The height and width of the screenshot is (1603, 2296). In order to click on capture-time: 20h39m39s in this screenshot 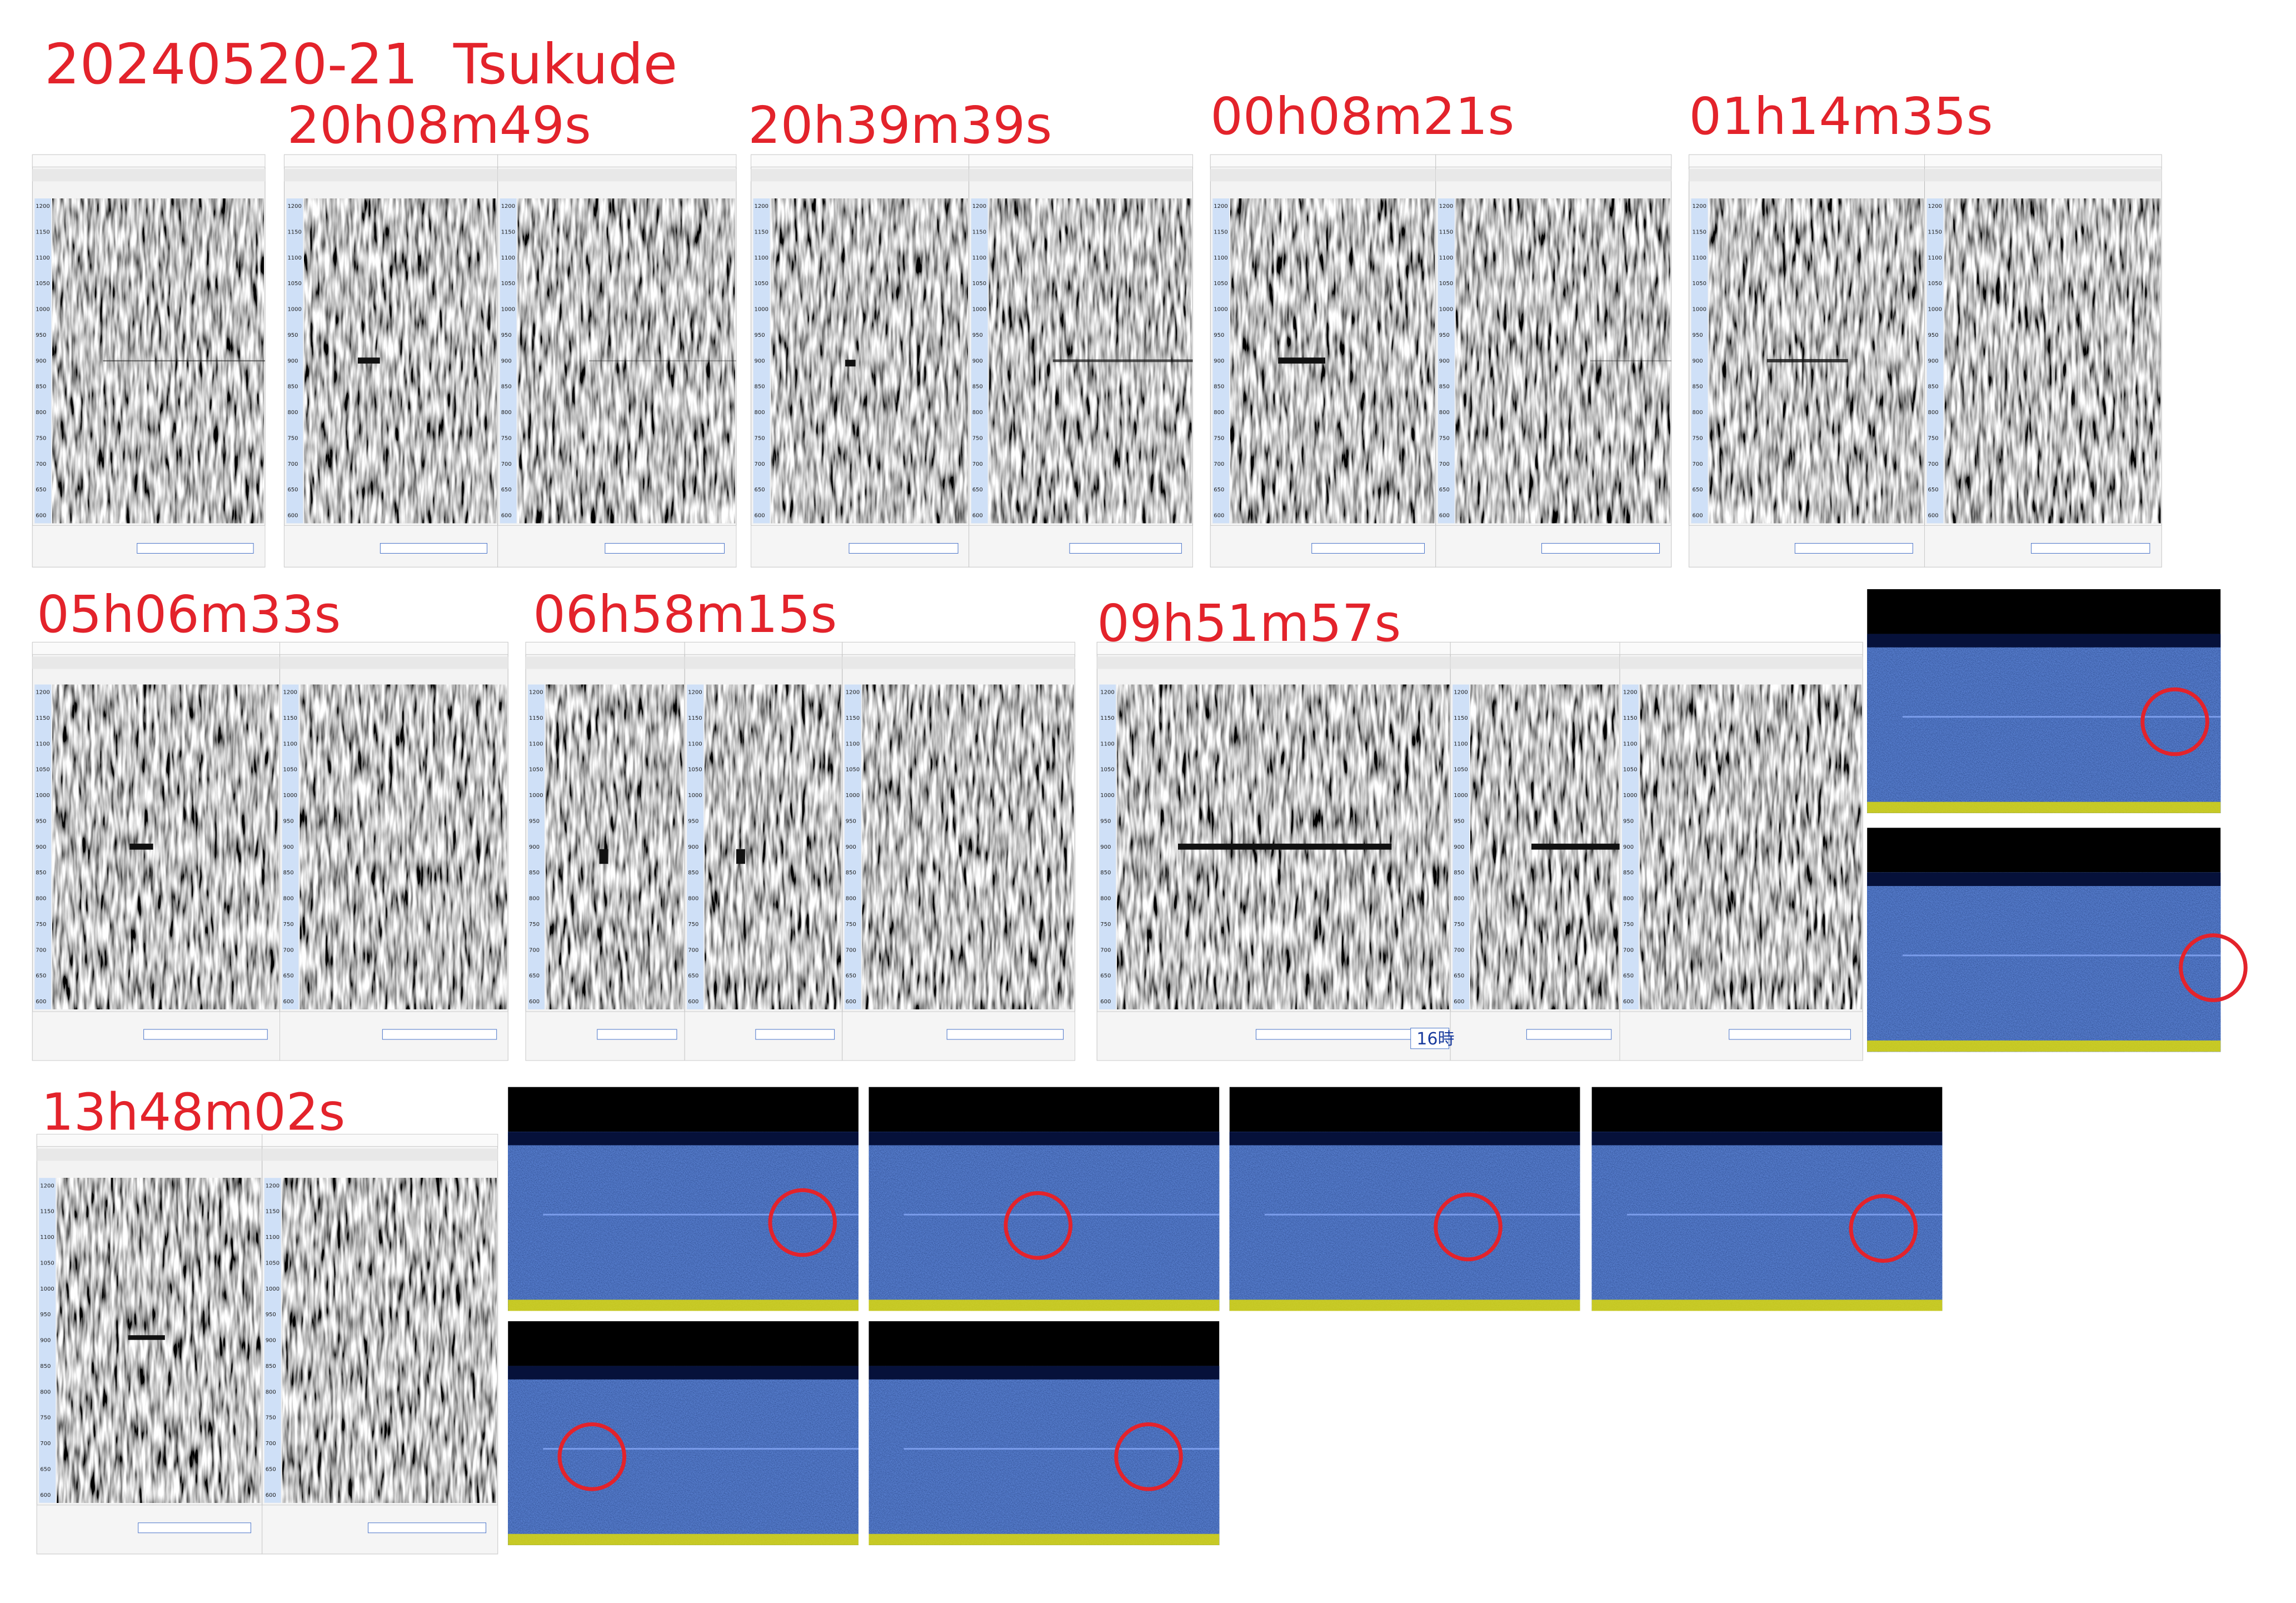, I will do `click(900, 125)`.